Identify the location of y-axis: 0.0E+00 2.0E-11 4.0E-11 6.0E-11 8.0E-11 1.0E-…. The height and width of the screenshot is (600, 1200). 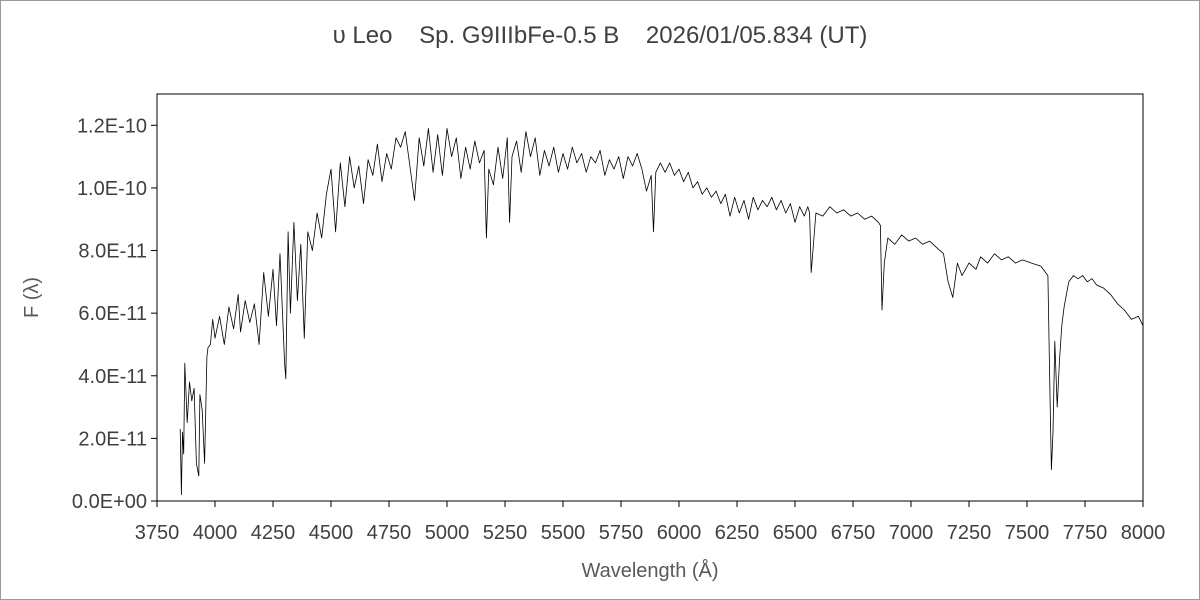
(114, 314).